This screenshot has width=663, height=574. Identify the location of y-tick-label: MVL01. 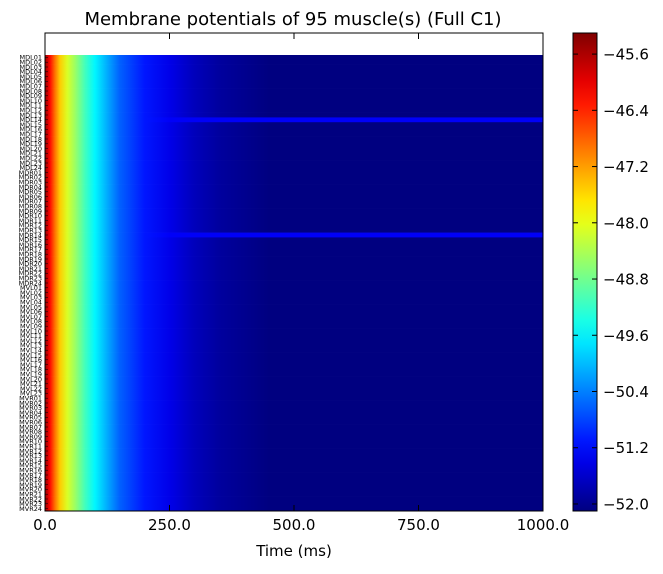
(31, 288).